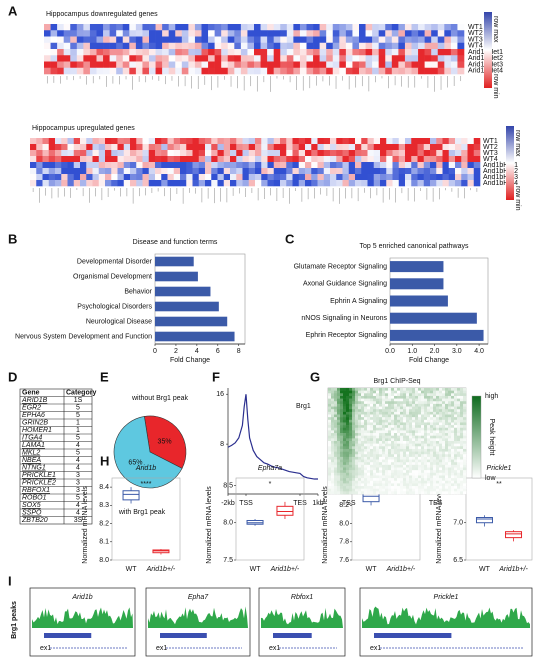 The image size is (538, 659). Describe the element at coordinates (344, 318) in the screenshot. I see `category-label: nNOS Signaling in Neurons` at that location.